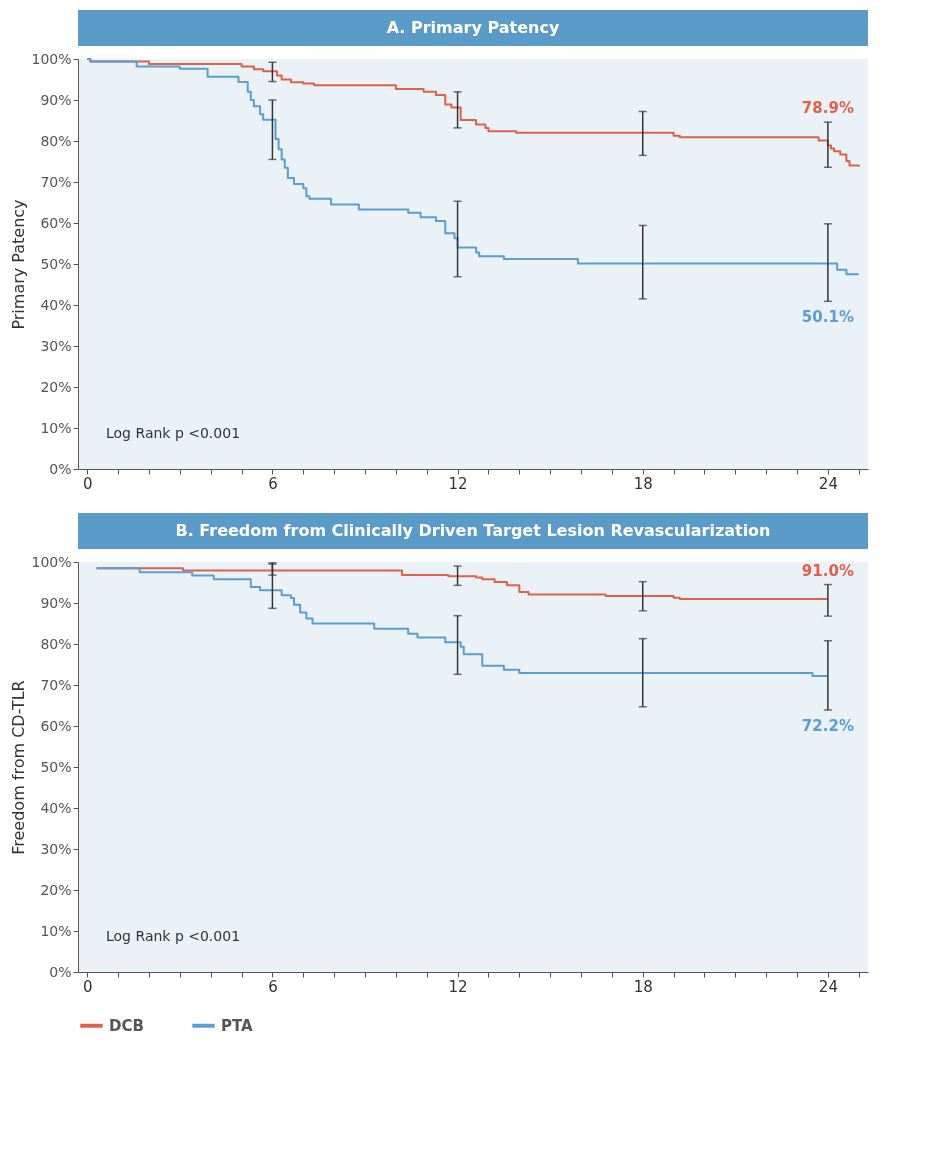 This screenshot has width=928, height=1169. I want to click on legend-label: DCB, so click(126, 1025).